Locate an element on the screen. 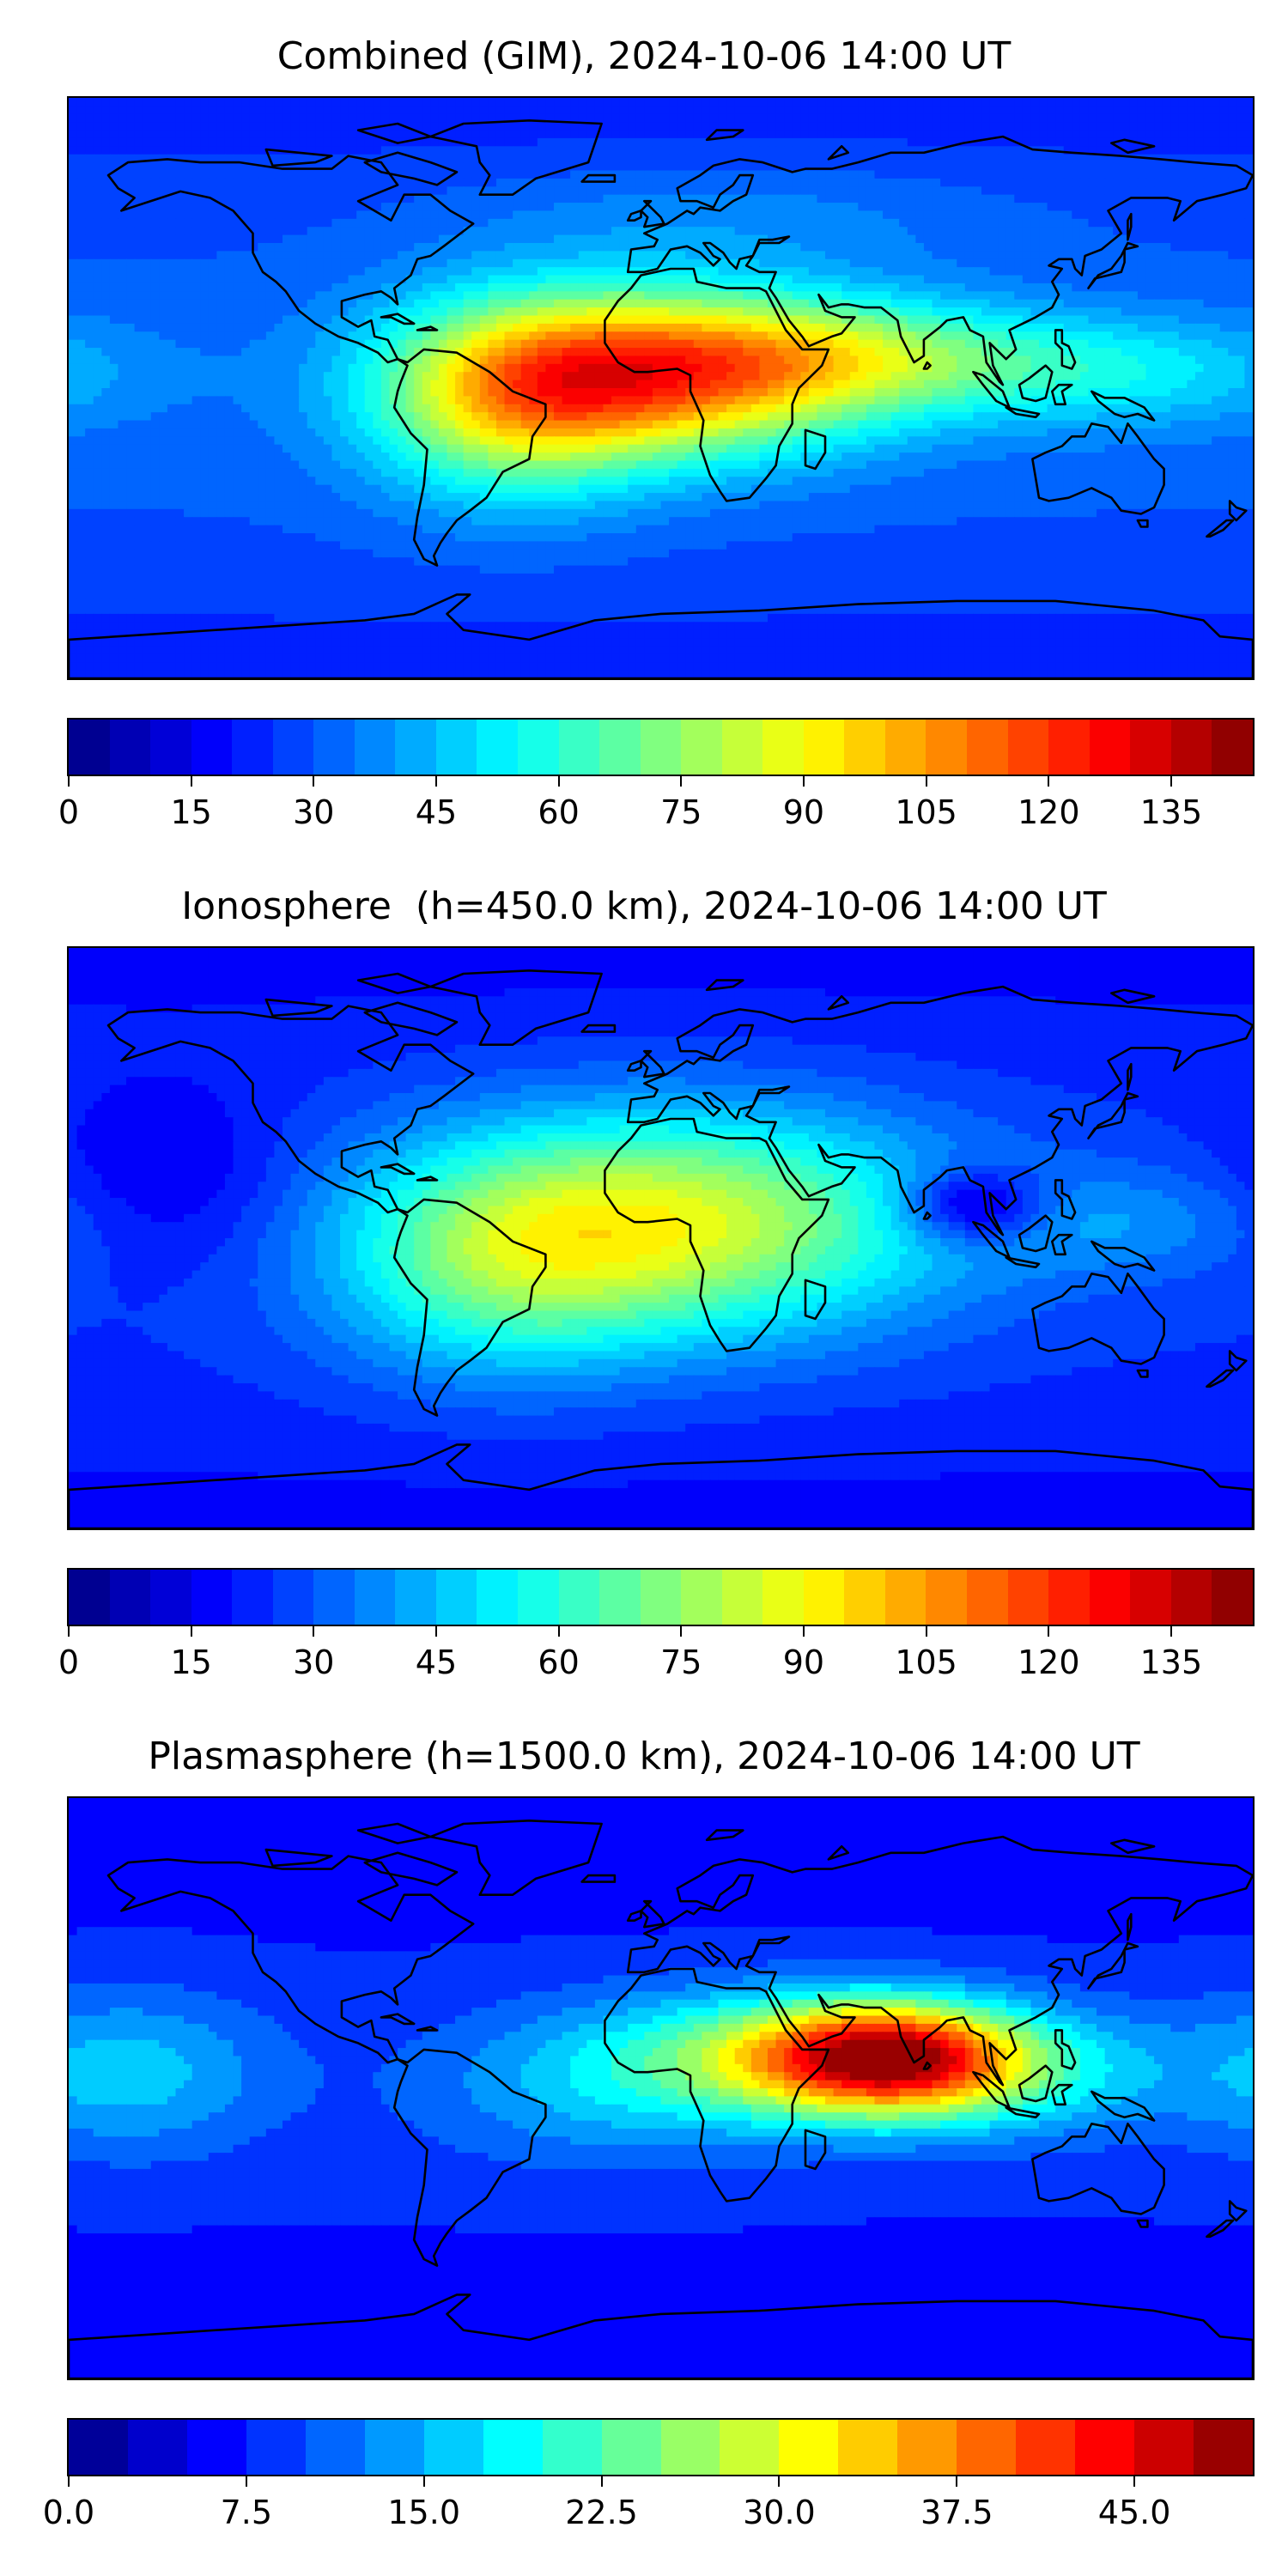 This screenshot has width=1288, height=2576. colorbar-tick-label: 7.5 is located at coordinates (247, 2513).